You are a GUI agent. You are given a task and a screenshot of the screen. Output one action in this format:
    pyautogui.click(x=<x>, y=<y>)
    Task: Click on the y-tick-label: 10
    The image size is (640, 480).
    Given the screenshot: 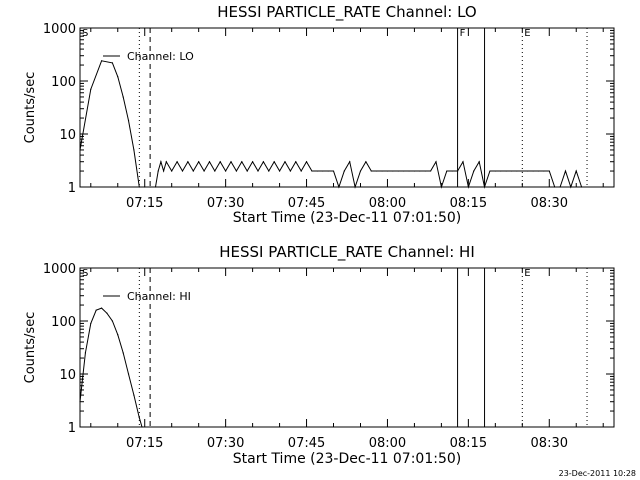 What is the action you would take?
    pyautogui.click(x=67, y=135)
    